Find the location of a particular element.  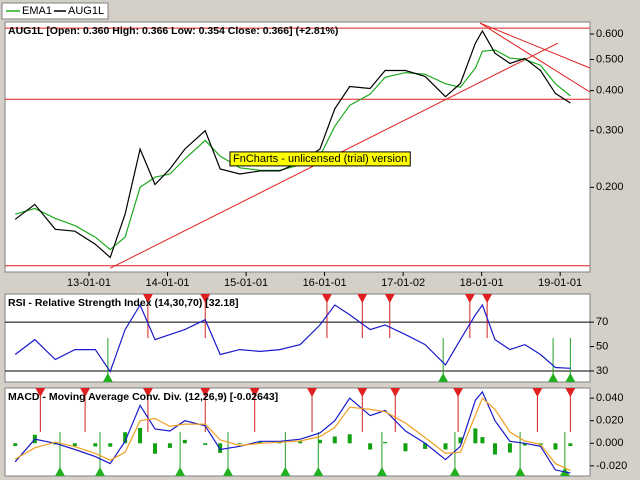

x-tick-label: 17-01-02 is located at coordinates (403, 283).